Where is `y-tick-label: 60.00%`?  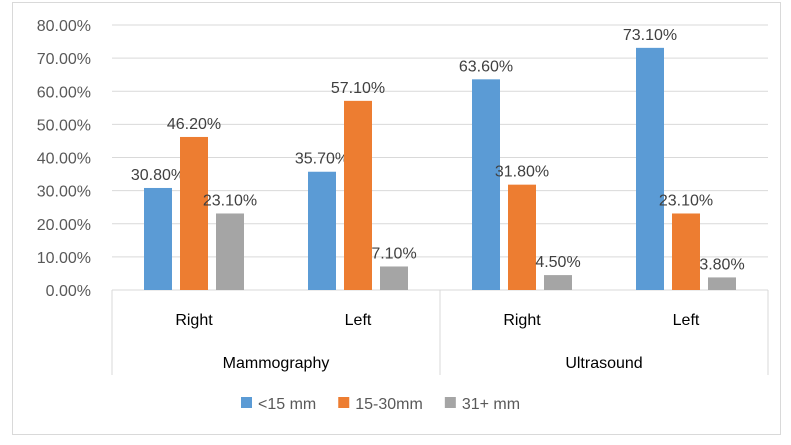
y-tick-label: 60.00% is located at coordinates (64, 92).